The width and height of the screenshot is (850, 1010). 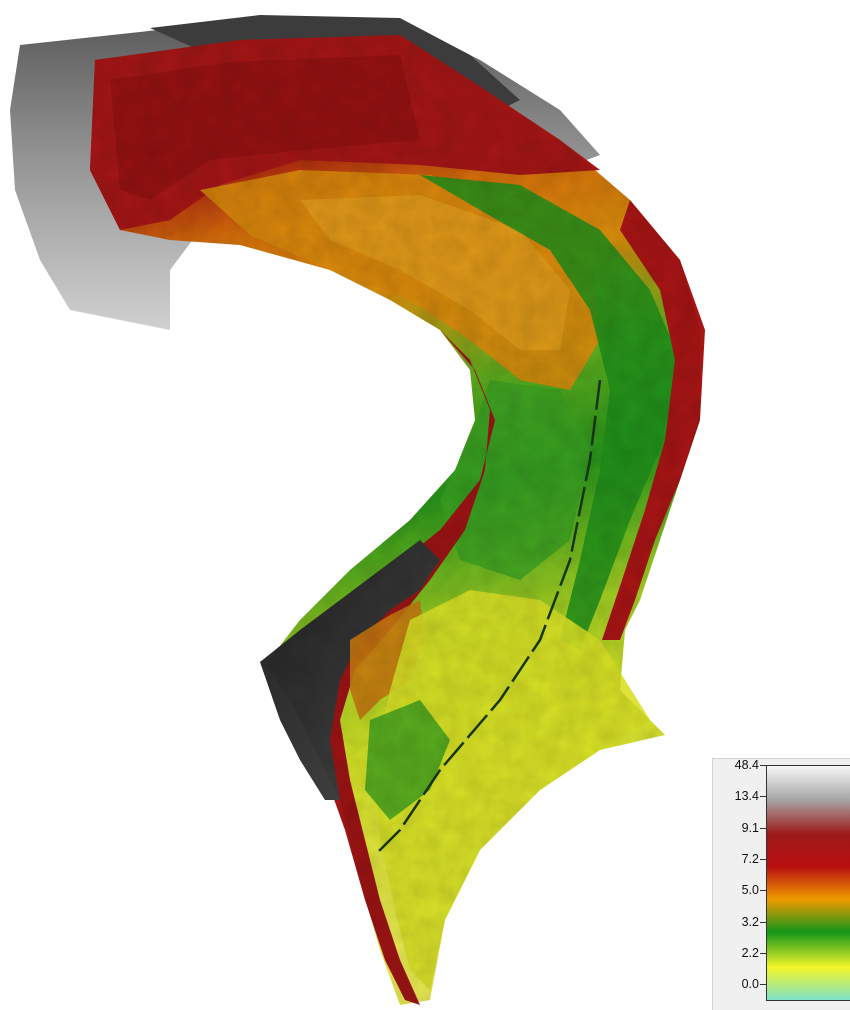 What do you see at coordinates (739, 890) in the screenshot?
I see `legend-tick-label: 5.0` at bounding box center [739, 890].